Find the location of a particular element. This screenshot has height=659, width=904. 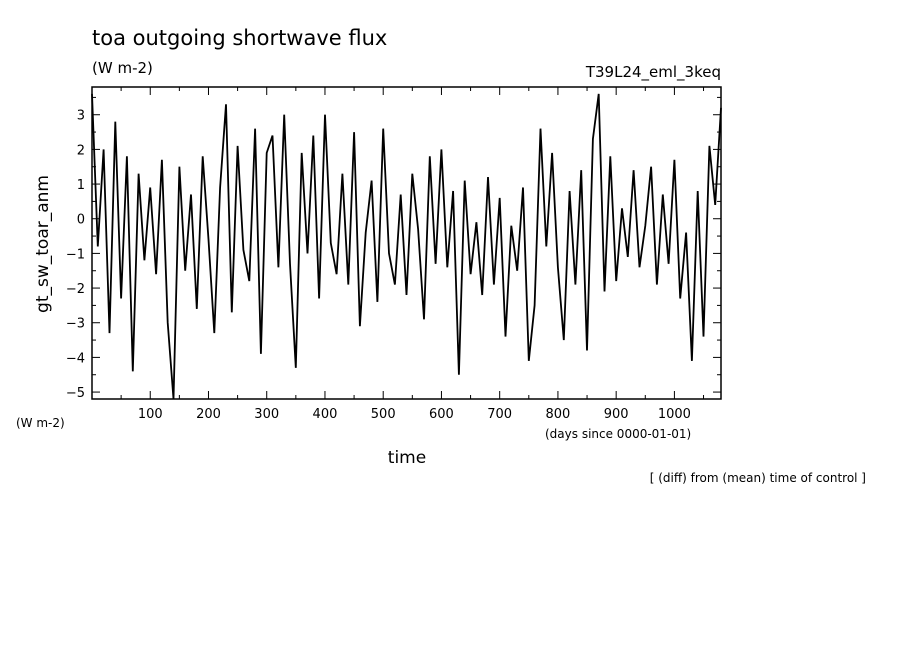

y-axis-units: (W m-2) is located at coordinates (40, 423).